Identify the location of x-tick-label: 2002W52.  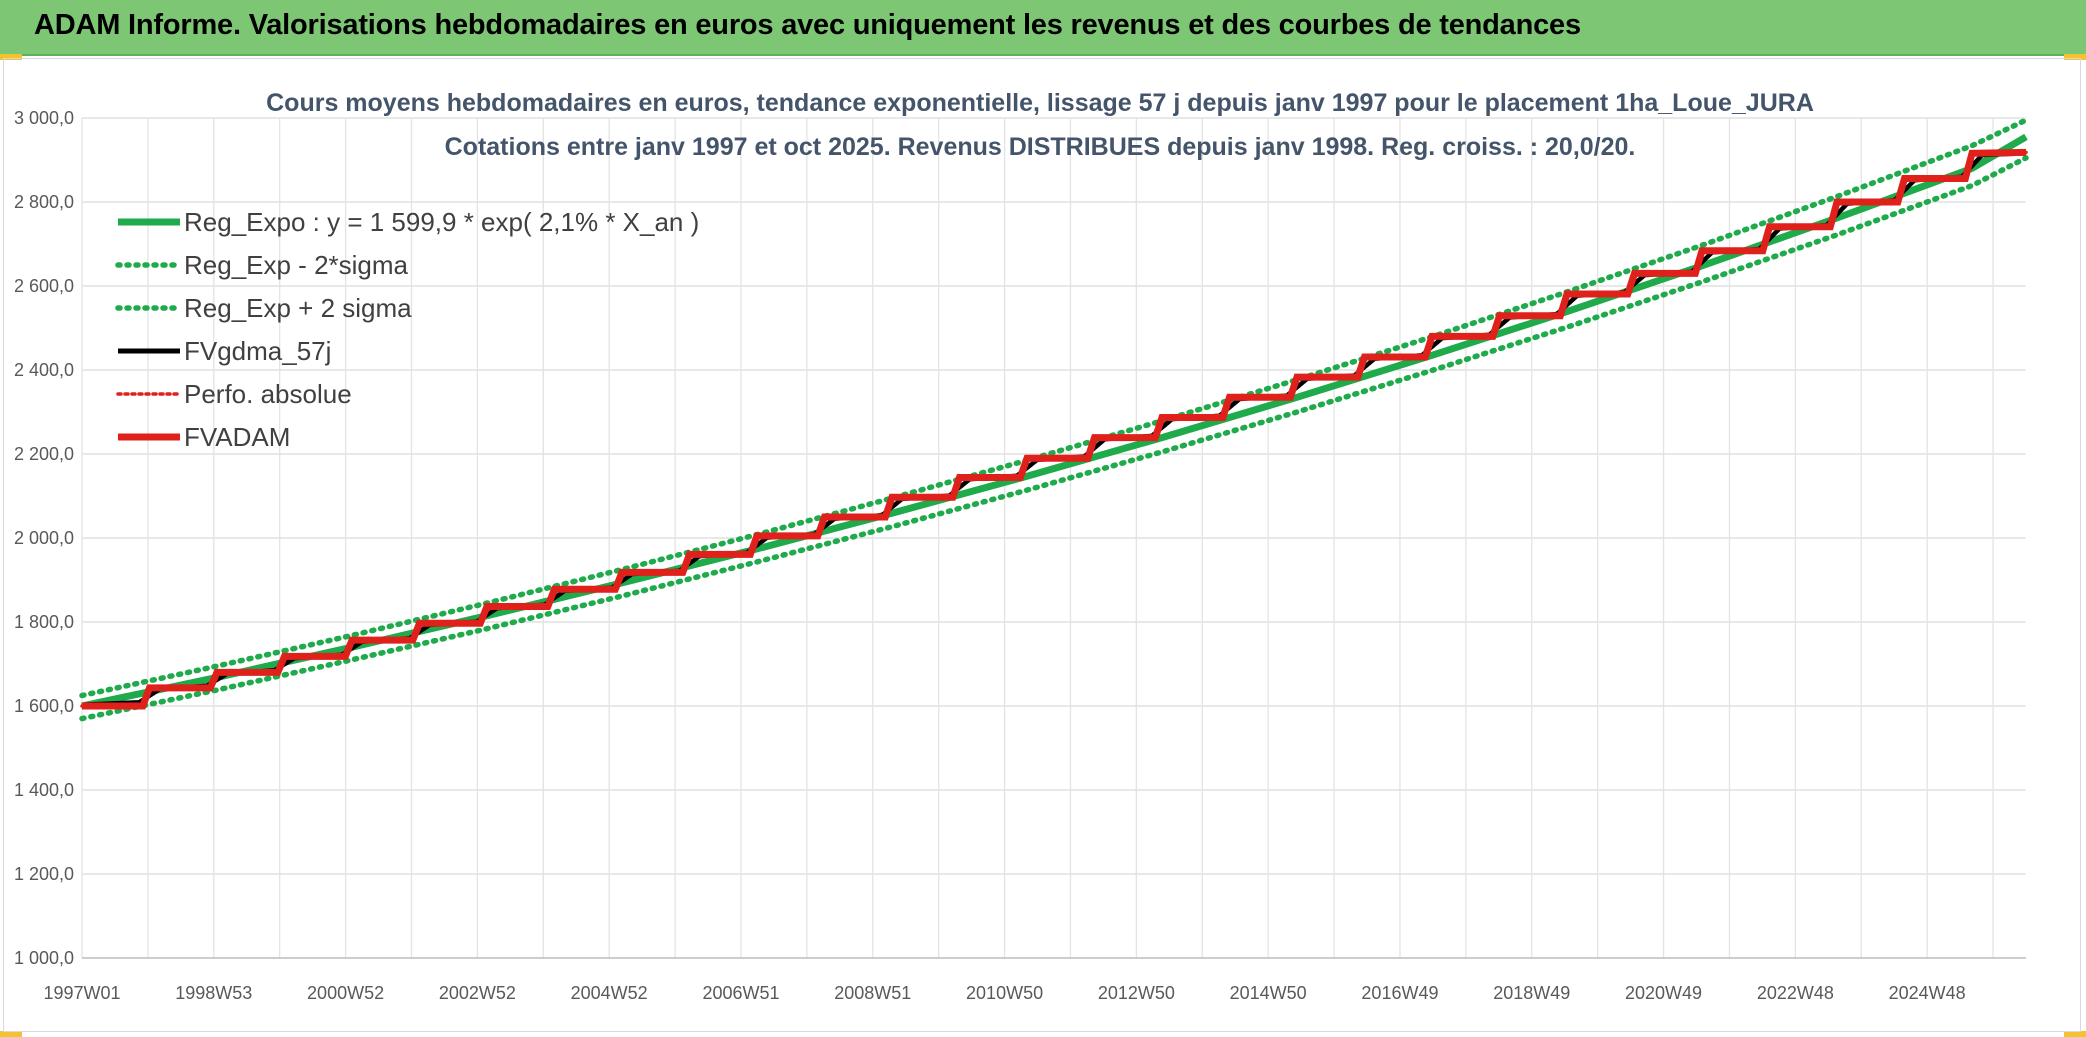
(477, 993).